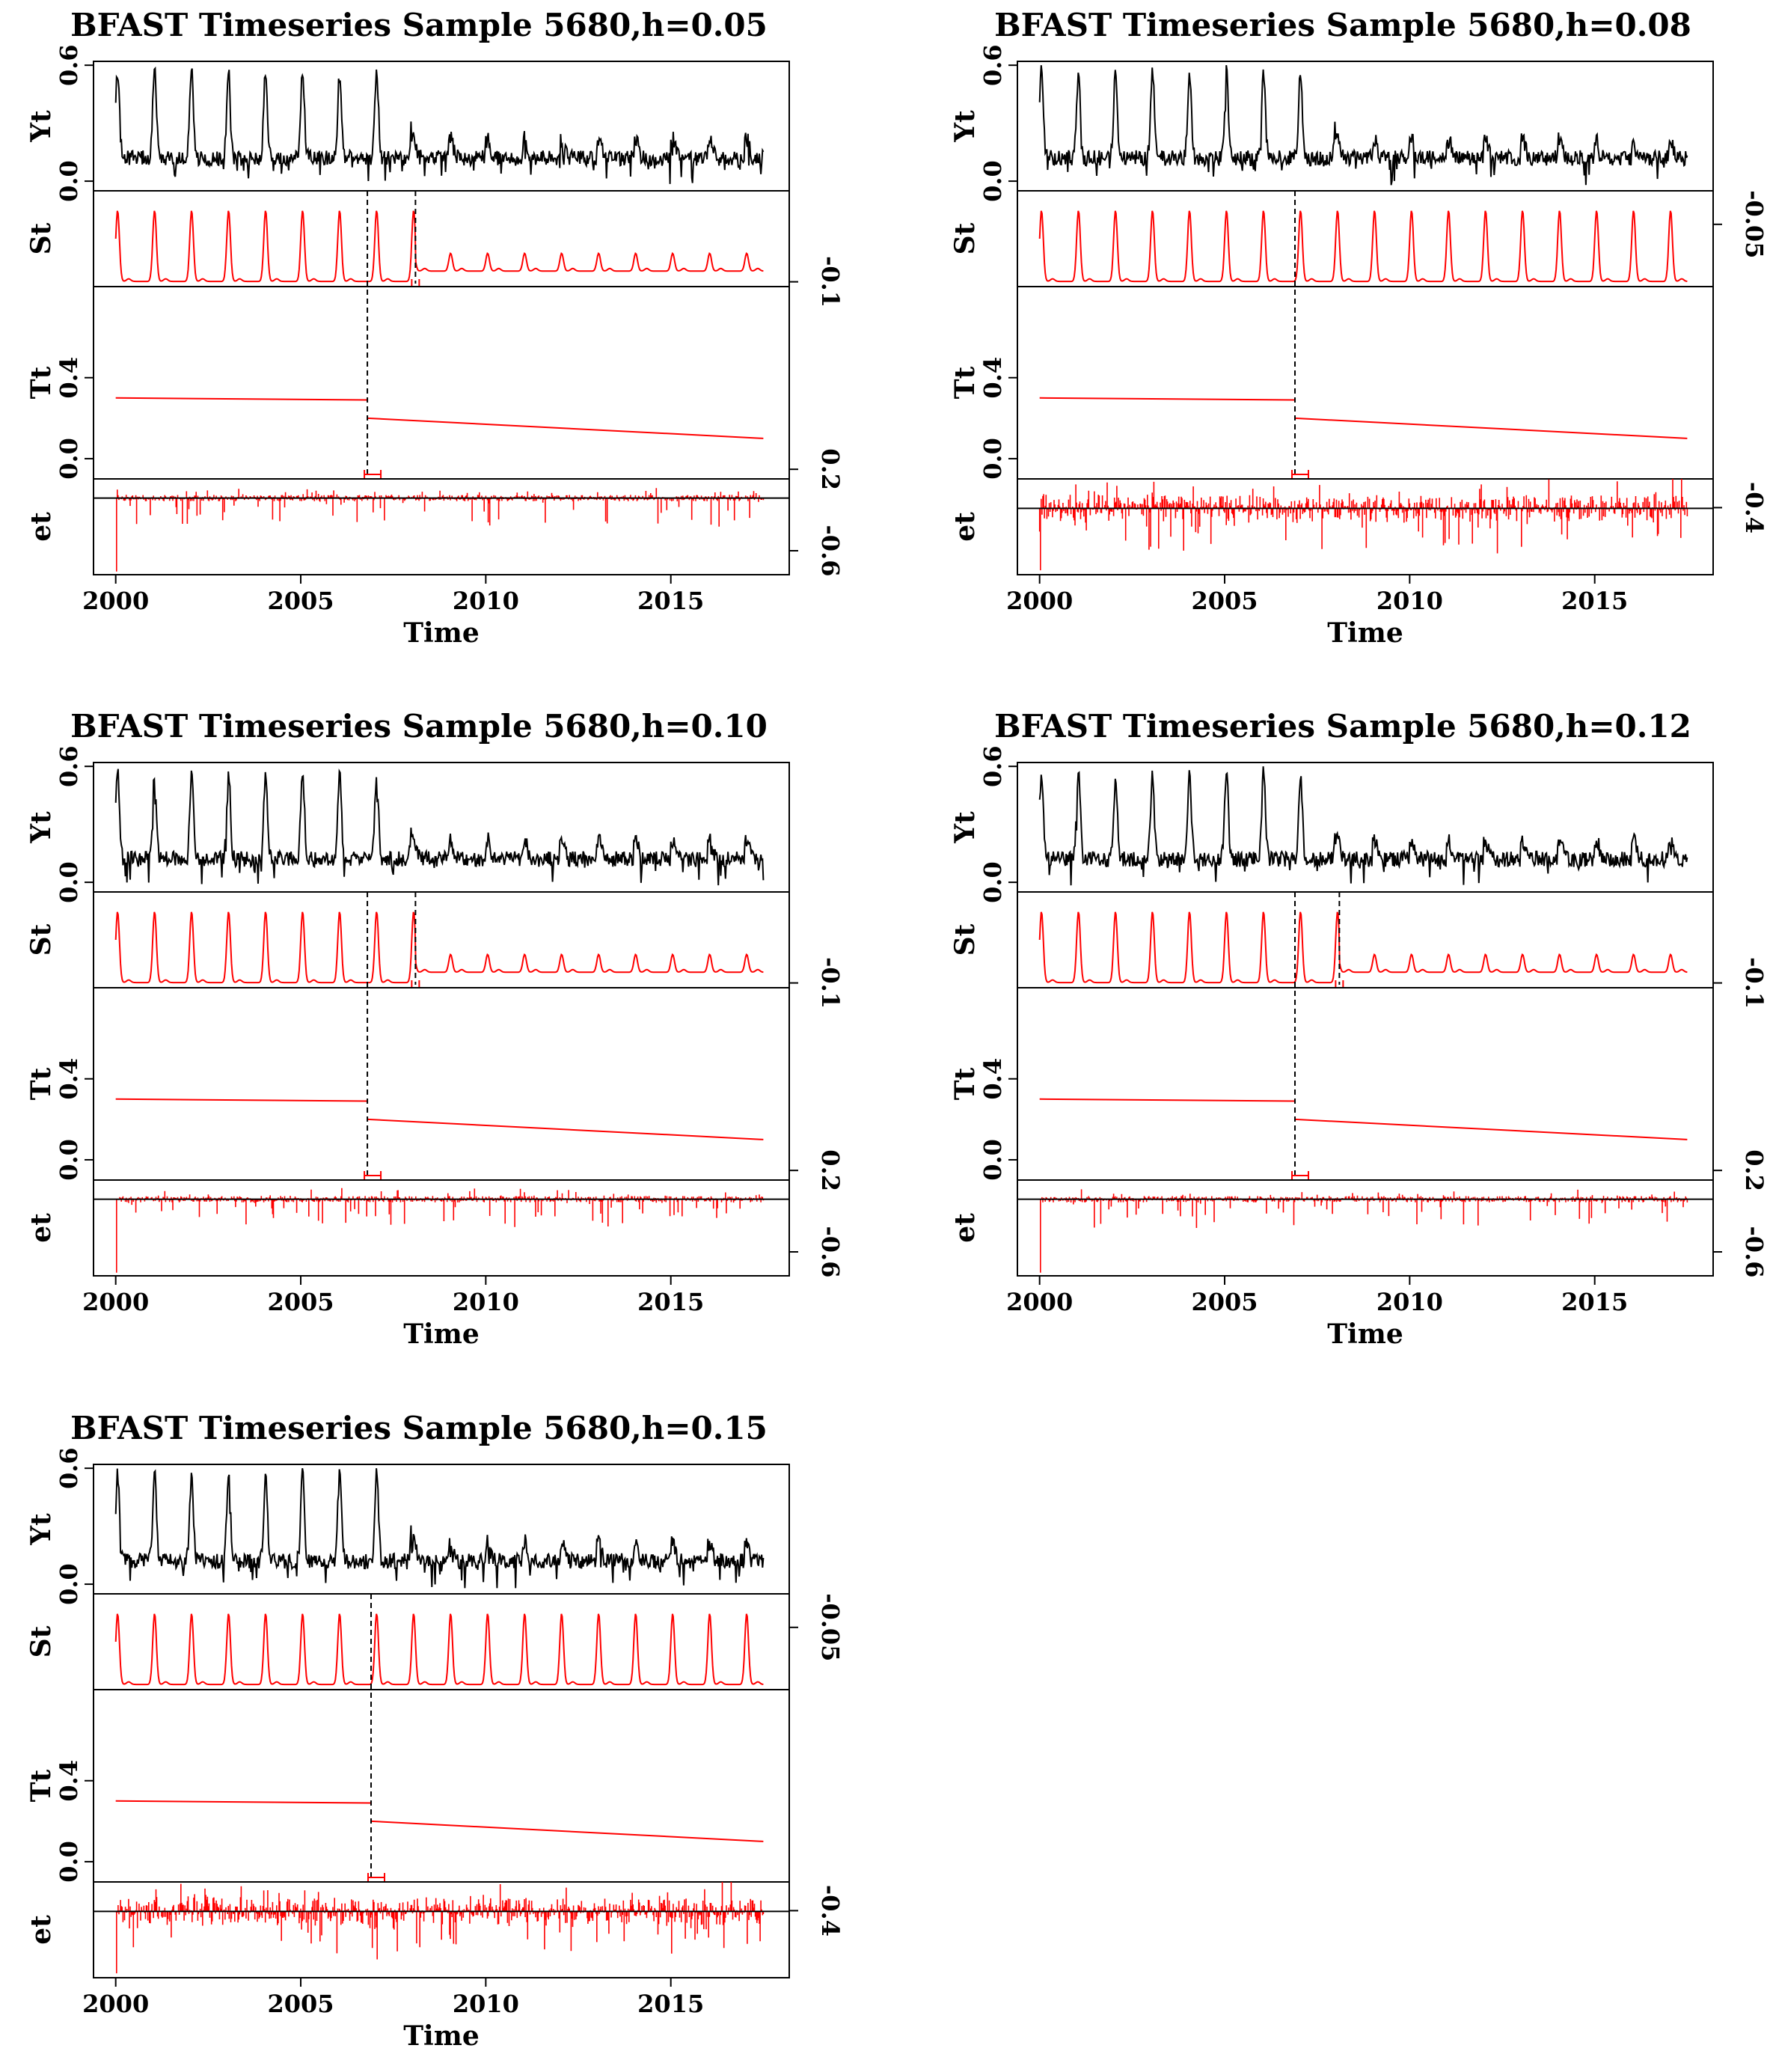 This screenshot has width=1767, height=2072. What do you see at coordinates (1363, 826) in the screenshot?
I see `series-Yt` at bounding box center [1363, 826].